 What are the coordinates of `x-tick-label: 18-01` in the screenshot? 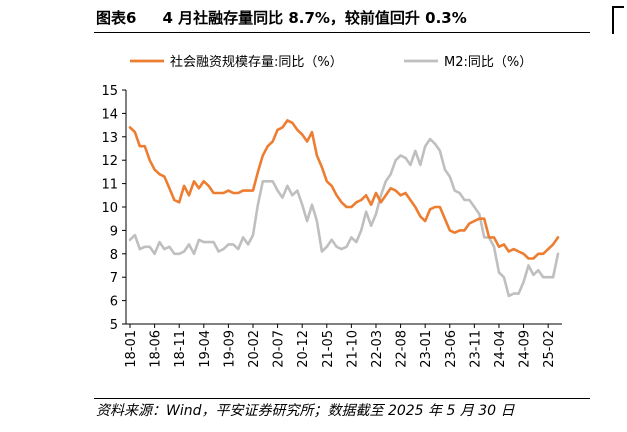 It's located at (131, 349).